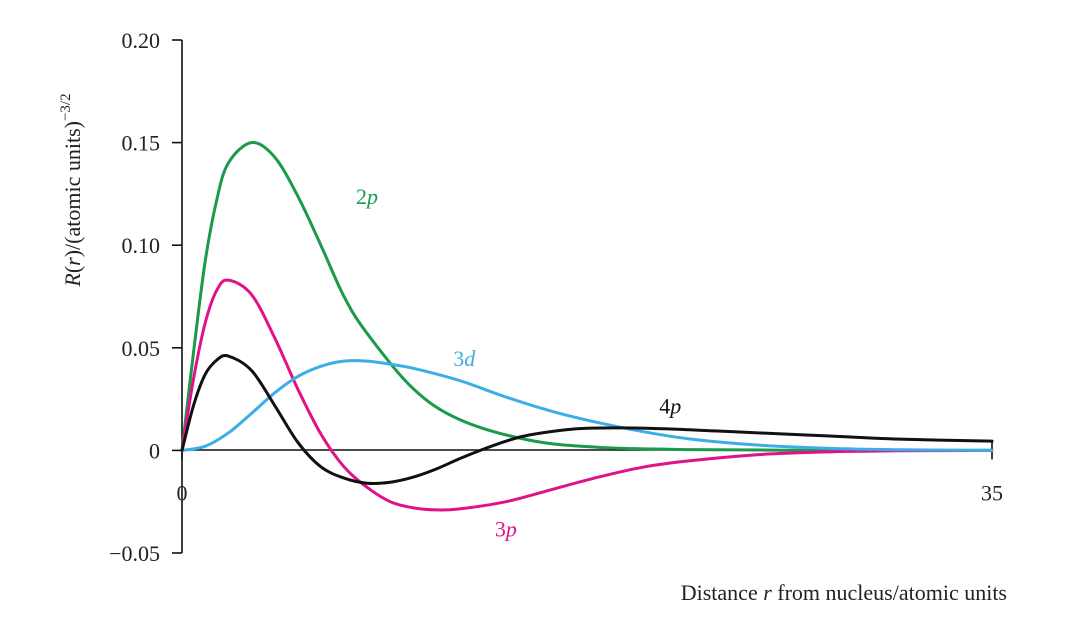 This screenshot has height=634, width=1069. I want to click on series-label-number: 4, so click(664, 405).